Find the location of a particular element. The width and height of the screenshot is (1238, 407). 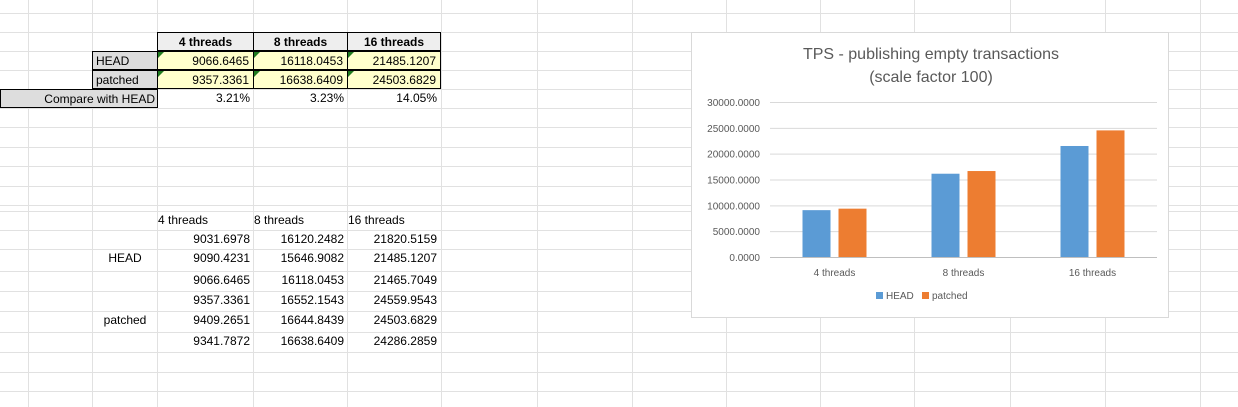

row-label-patched: patched is located at coordinates (125, 79).